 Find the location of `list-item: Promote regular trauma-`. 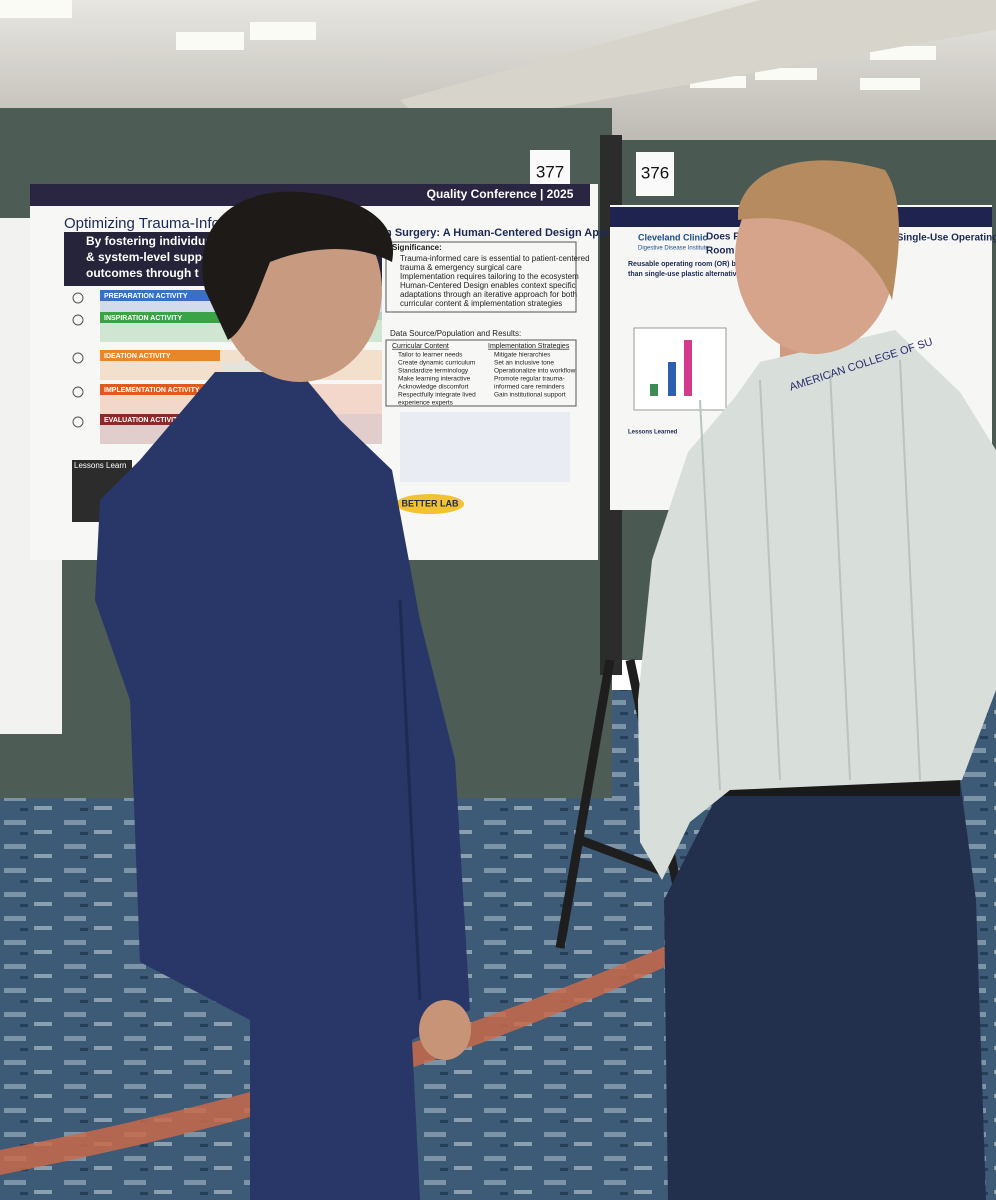

list-item: Promote regular trauma- is located at coordinates (529, 379).